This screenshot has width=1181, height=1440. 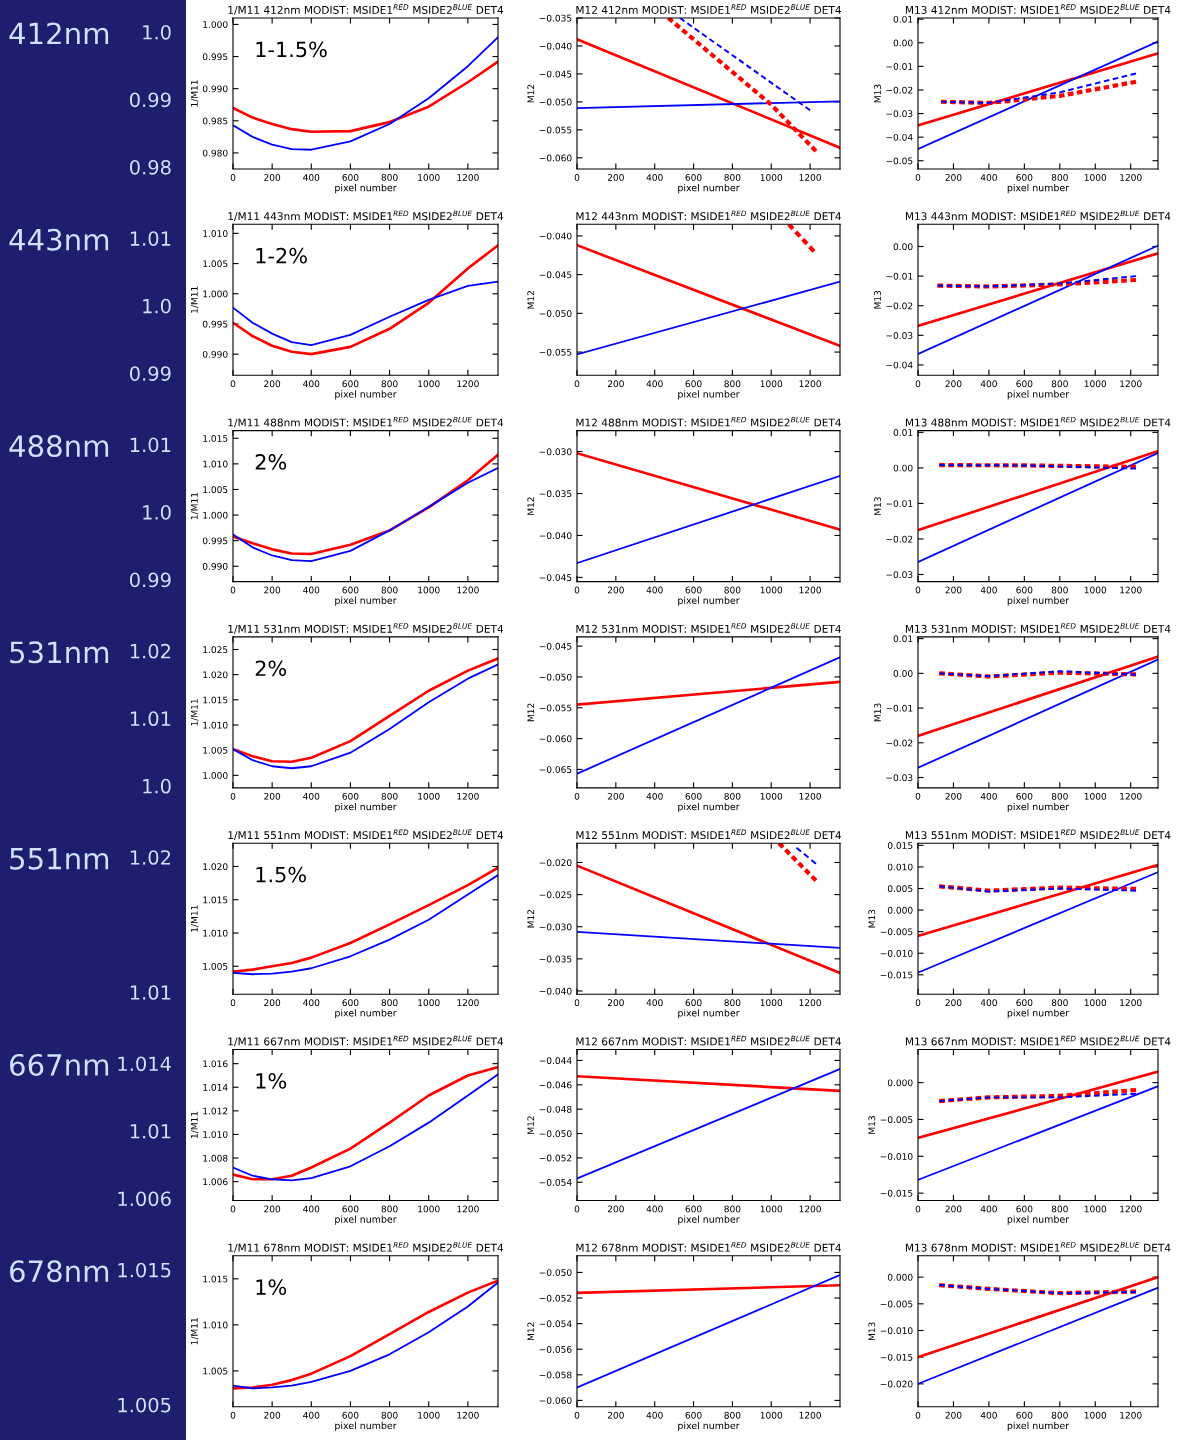 I want to click on annotation: 2%, so click(x=271, y=462).